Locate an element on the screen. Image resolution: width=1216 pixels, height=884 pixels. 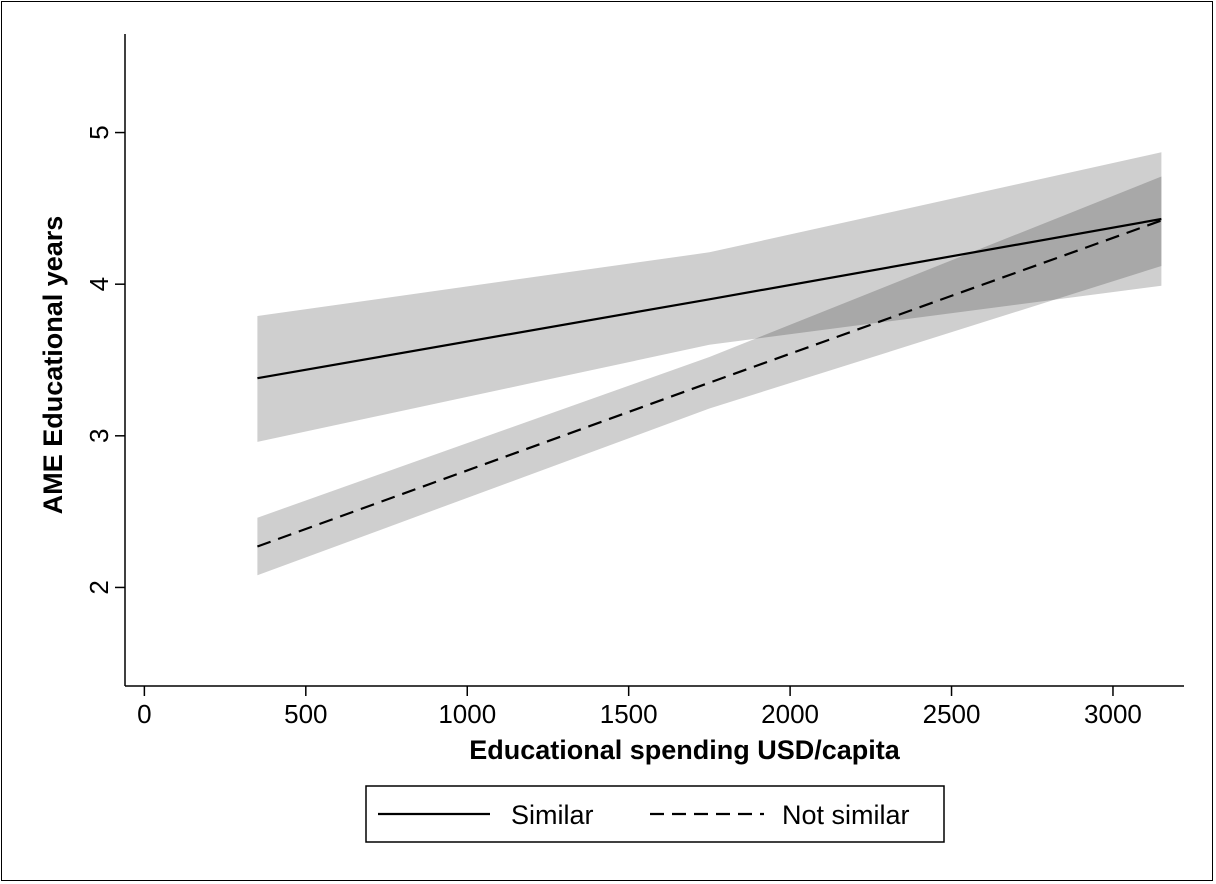
legend-box is located at coordinates (655, 814).